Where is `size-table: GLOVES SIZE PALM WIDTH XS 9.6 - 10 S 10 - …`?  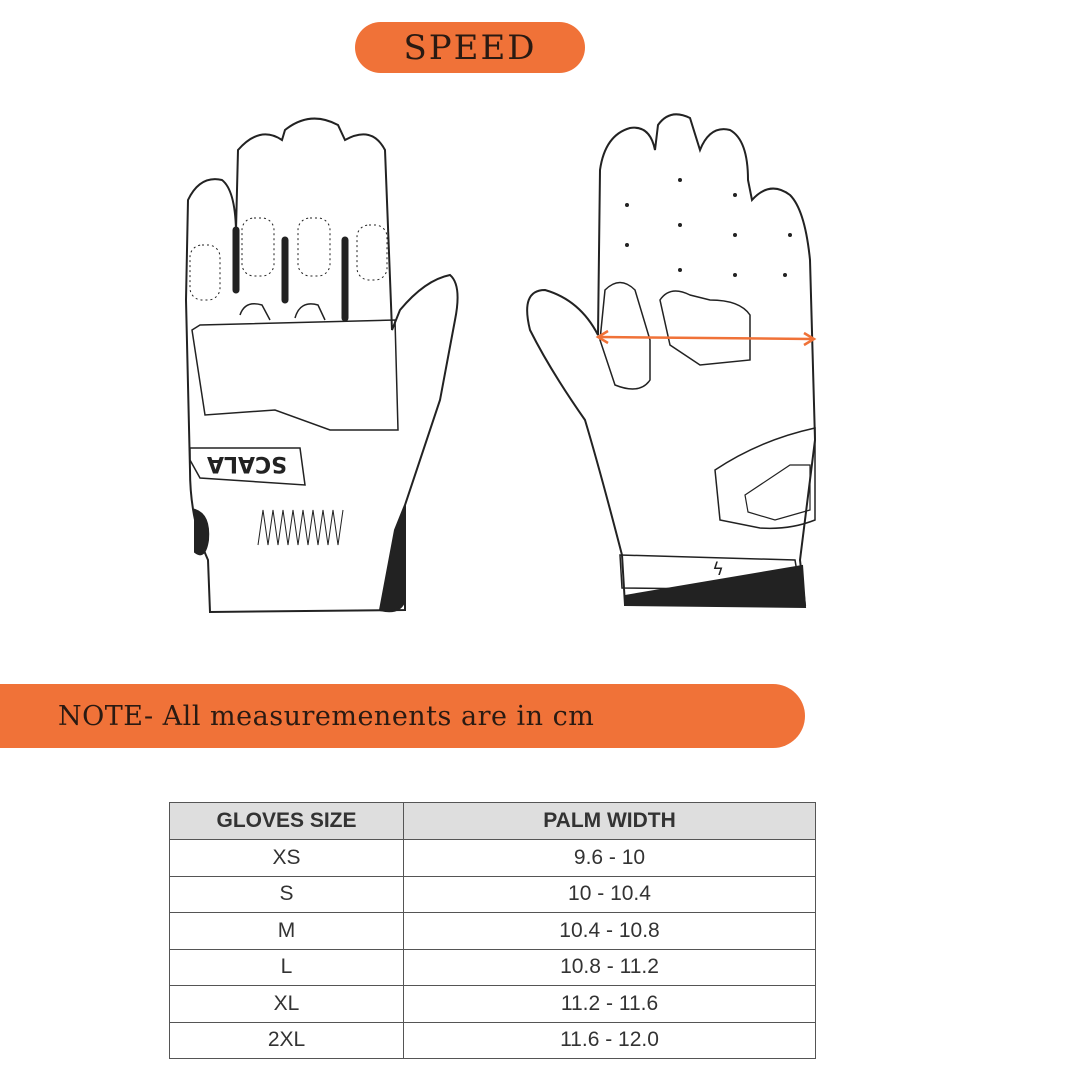 size-table: GLOVES SIZE PALM WIDTH XS 9.6 - 10 S 10 - … is located at coordinates (492, 930).